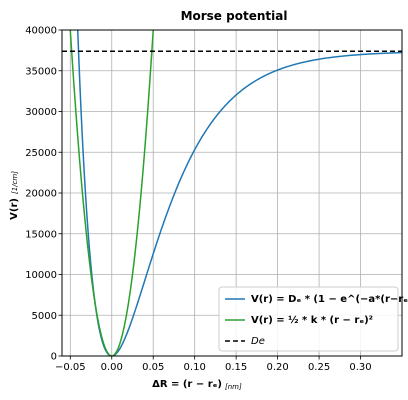  Describe the element at coordinates (41, 275) in the screenshot. I see `y-tick-label: 10000` at that location.